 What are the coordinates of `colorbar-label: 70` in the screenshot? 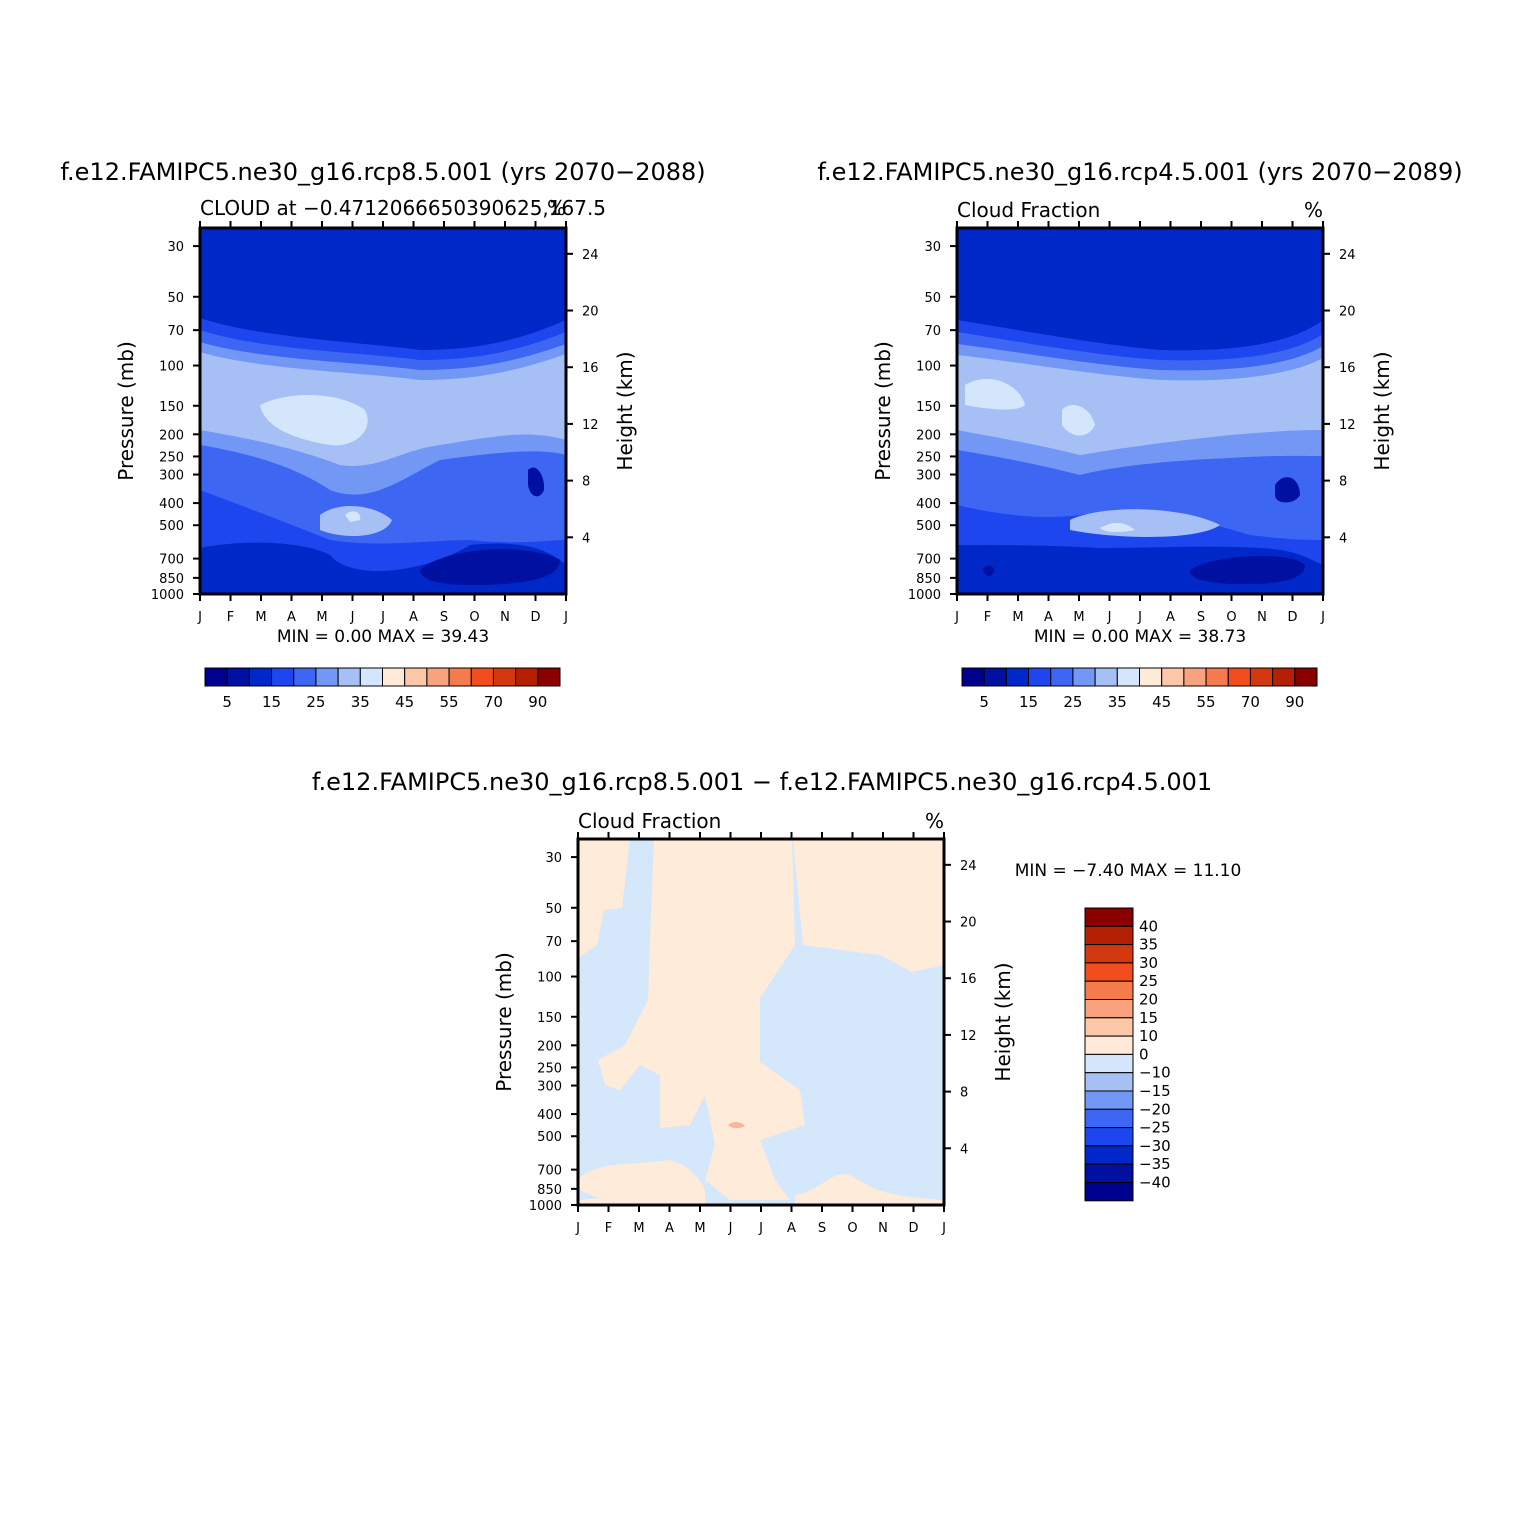 It's located at (1250, 702).